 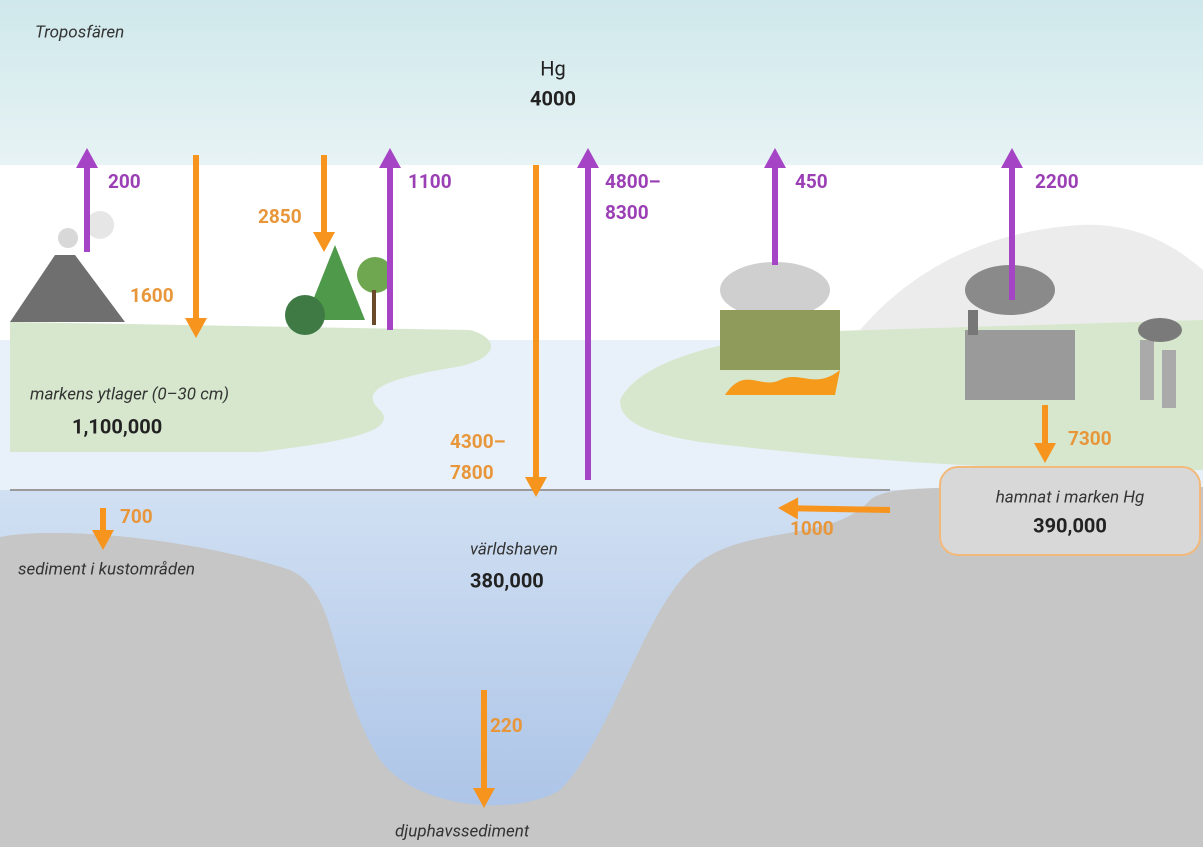 I want to click on land-left, so click(x=251, y=387).